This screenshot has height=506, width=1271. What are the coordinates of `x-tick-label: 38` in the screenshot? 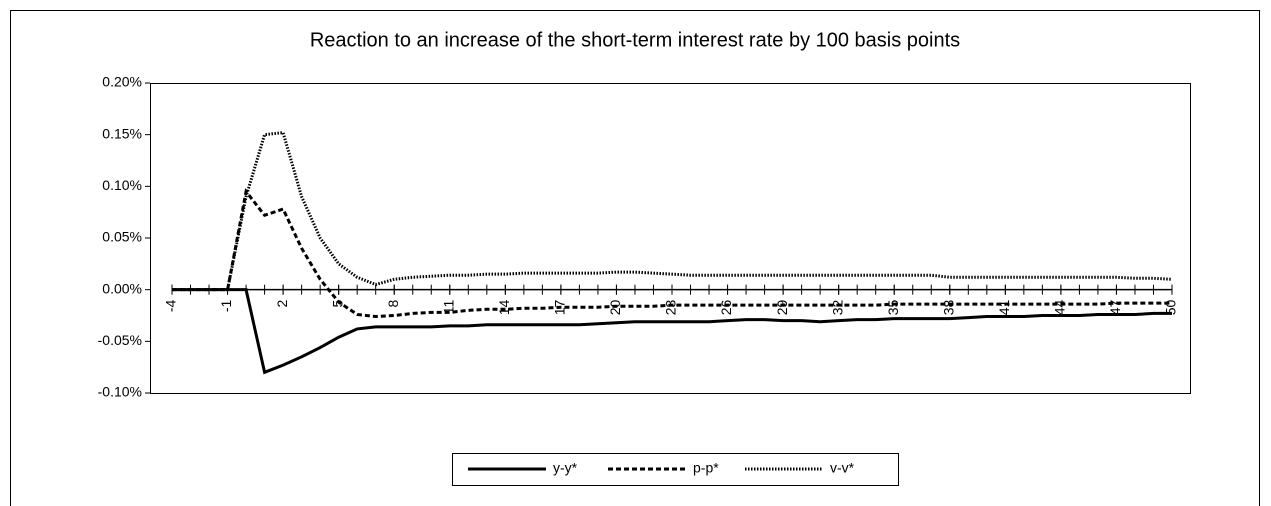 It's located at (948, 307).